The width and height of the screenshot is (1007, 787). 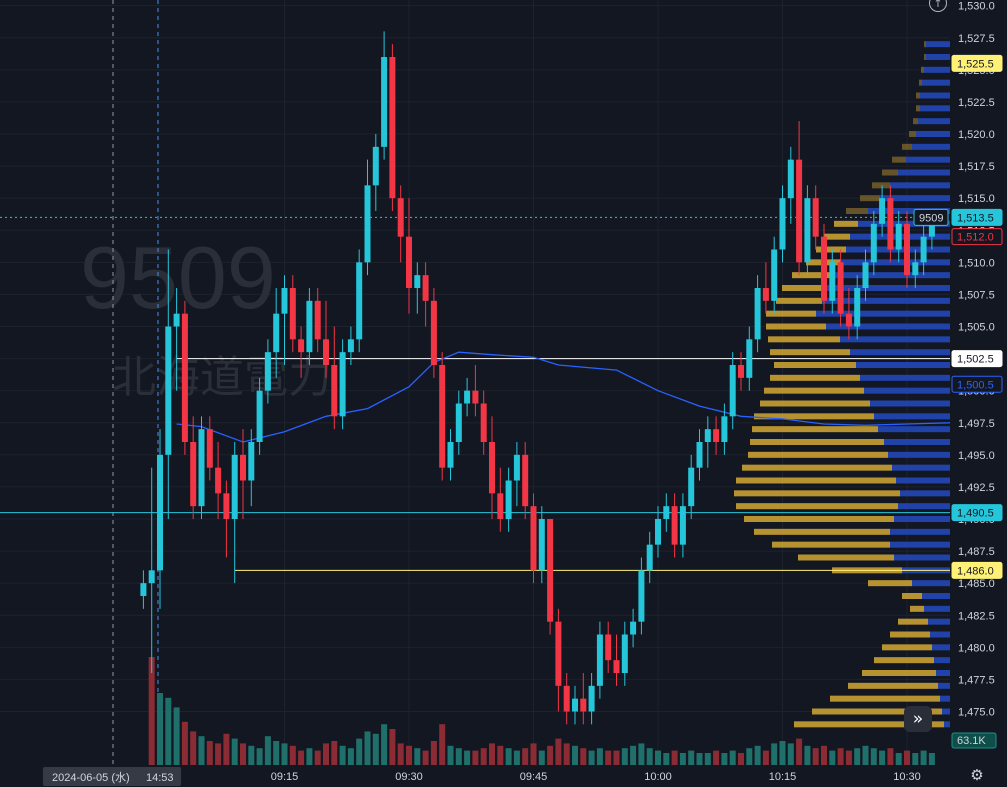 I want to click on price-tick-label: 1,475.0, so click(x=976, y=713).